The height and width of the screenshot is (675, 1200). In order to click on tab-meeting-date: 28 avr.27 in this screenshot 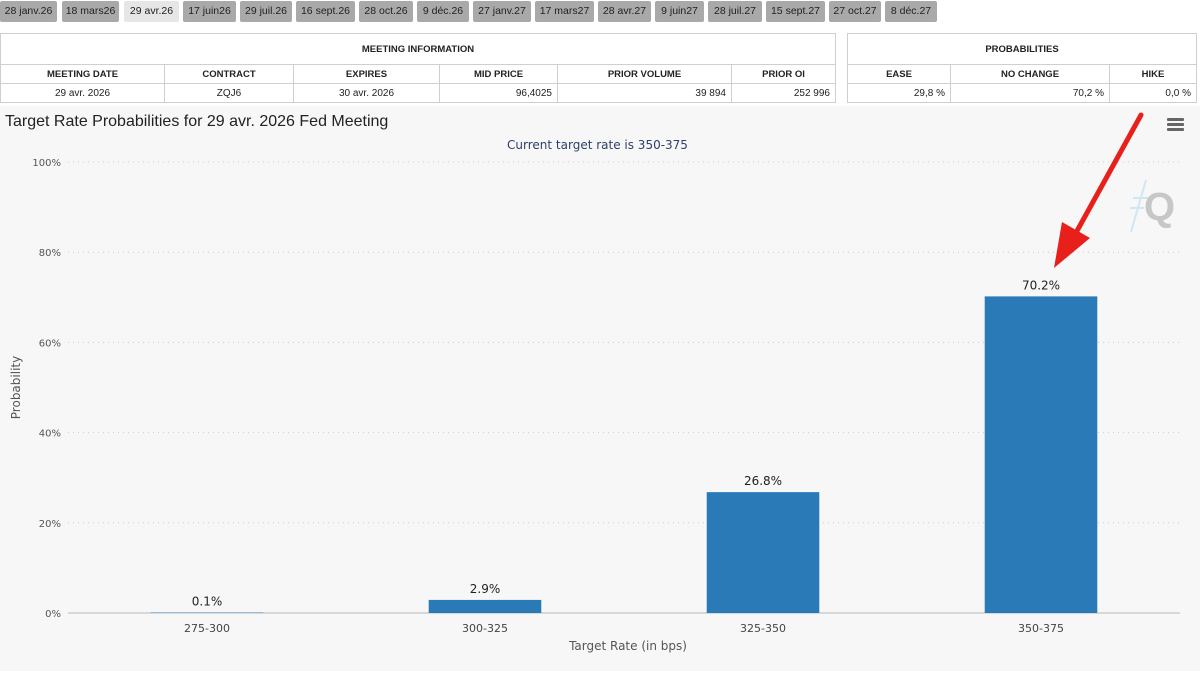, I will do `click(624, 11)`.